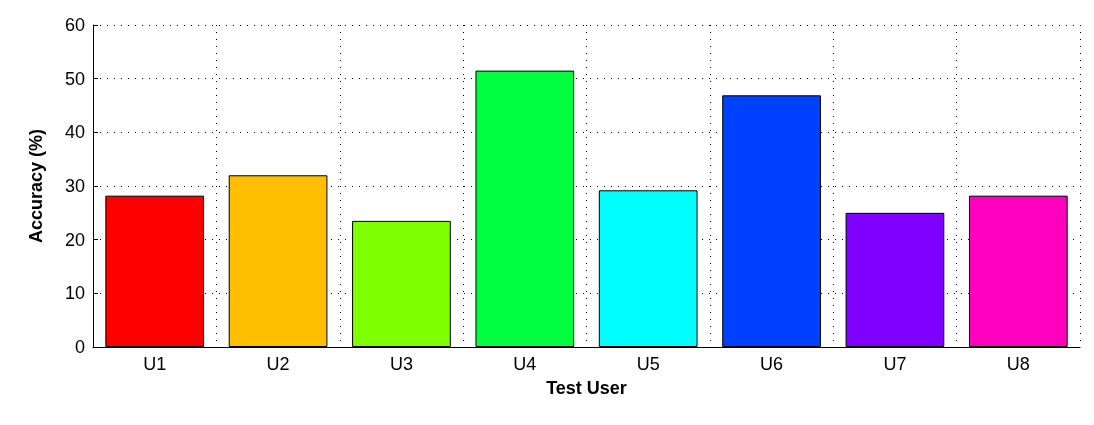  What do you see at coordinates (772, 364) in the screenshot?
I see `x-tick-label: U6` at bounding box center [772, 364].